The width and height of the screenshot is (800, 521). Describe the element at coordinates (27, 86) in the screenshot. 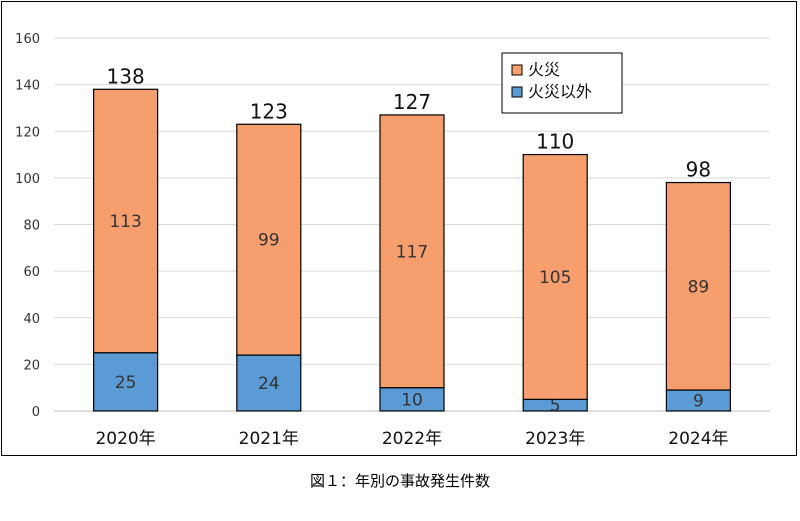

I see `y-tick-label: 140` at that location.